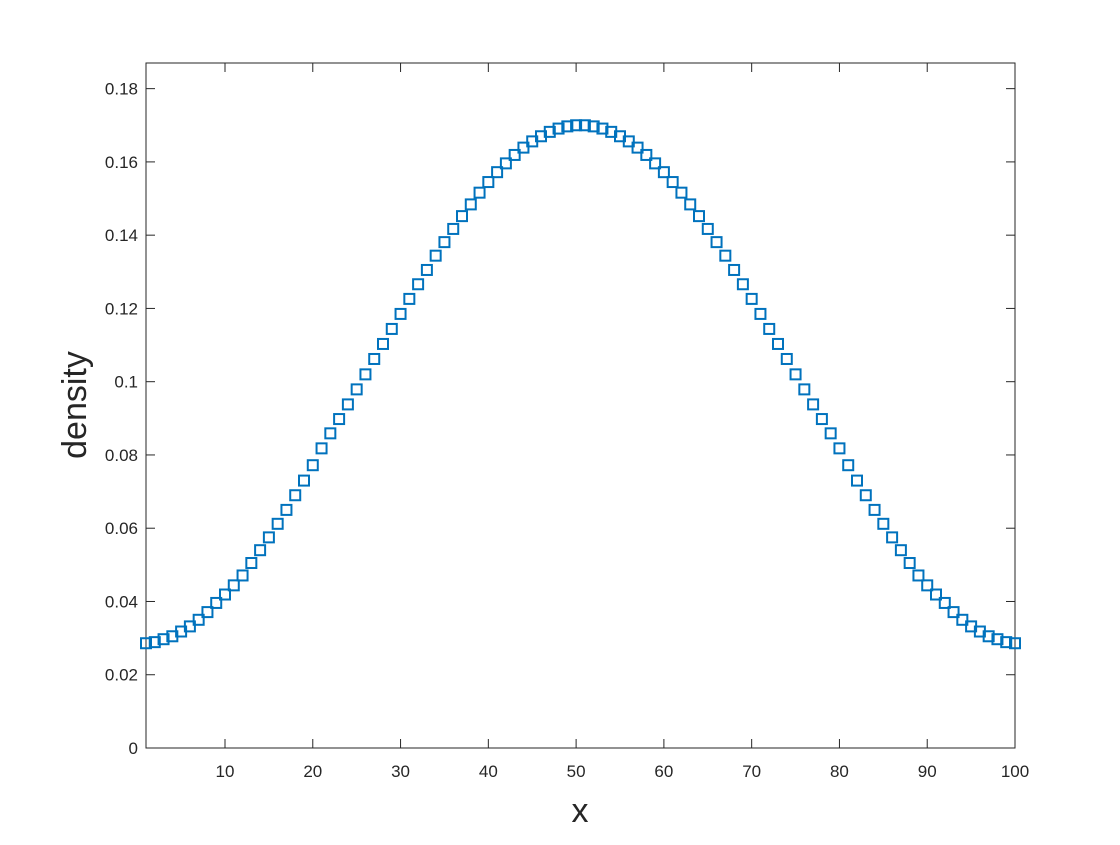 The height and width of the screenshot is (845, 1120). Describe the element at coordinates (121, 601) in the screenshot. I see `y-tick-label: 0.04` at that location.